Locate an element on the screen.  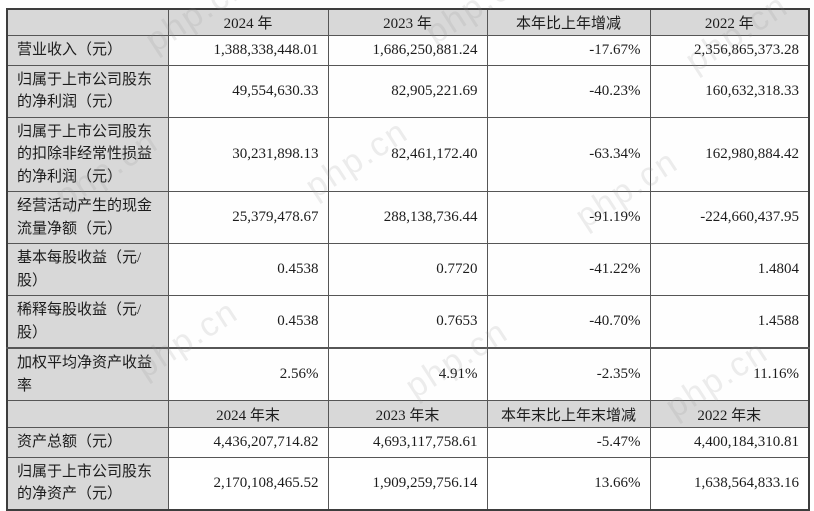
row-label: 稀释每股收益（元/股） is located at coordinates (87, 322).